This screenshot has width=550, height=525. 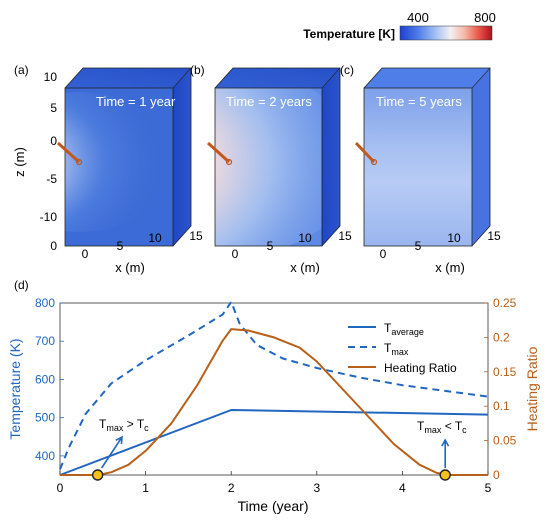 What do you see at coordinates (21, 285) in the screenshot?
I see `panel-d-tag: (d)` at bounding box center [21, 285].